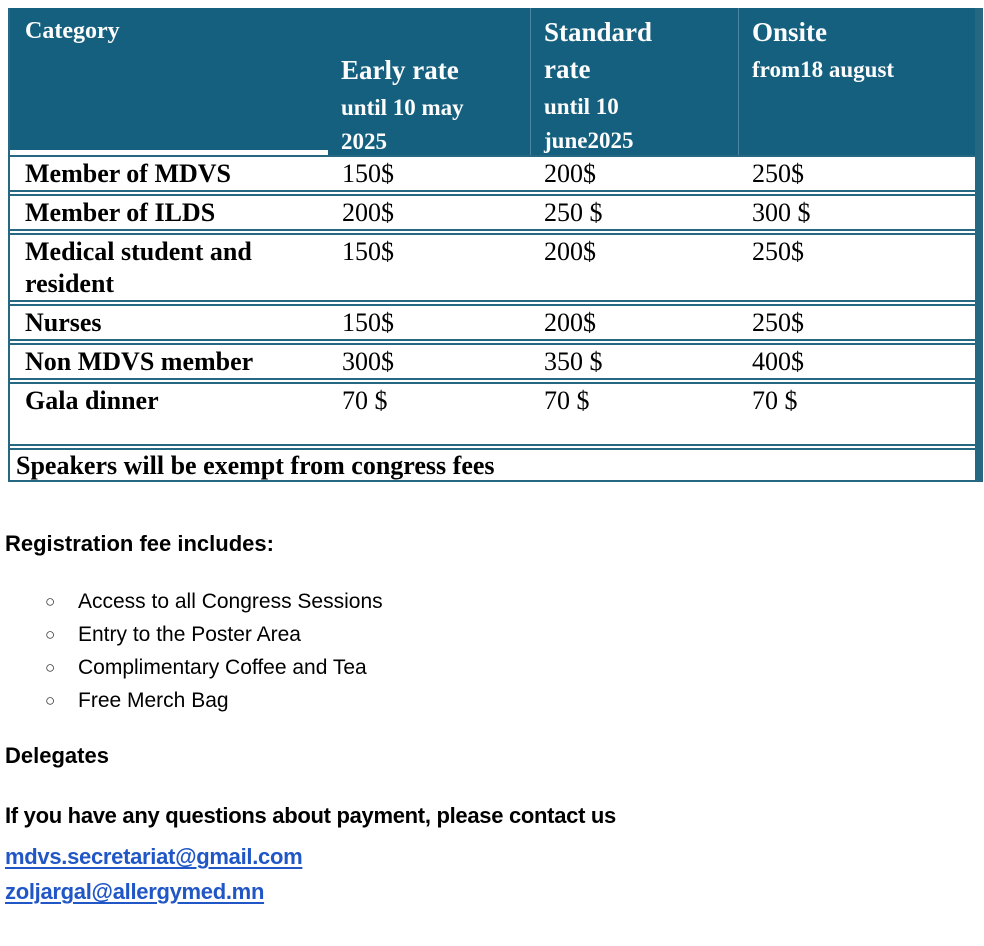 The height and width of the screenshot is (946, 984). Describe the element at coordinates (492, 414) in the screenshot. I see `table-row-gala-dinner: Gala dinner 70 $ 70 $ 70 $` at that location.